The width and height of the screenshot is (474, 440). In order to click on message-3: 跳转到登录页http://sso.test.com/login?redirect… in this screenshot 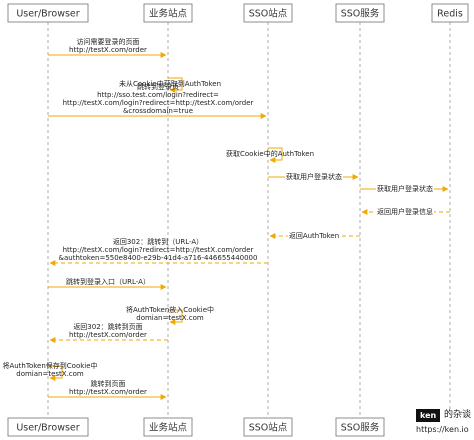, I will do `click(157, 100)`.